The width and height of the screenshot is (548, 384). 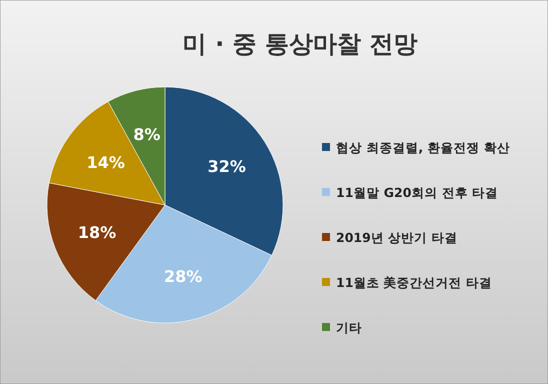 What do you see at coordinates (300, 44) in the screenshot?
I see `chart-title: 미 · 중 통상마찰 전망` at bounding box center [300, 44].